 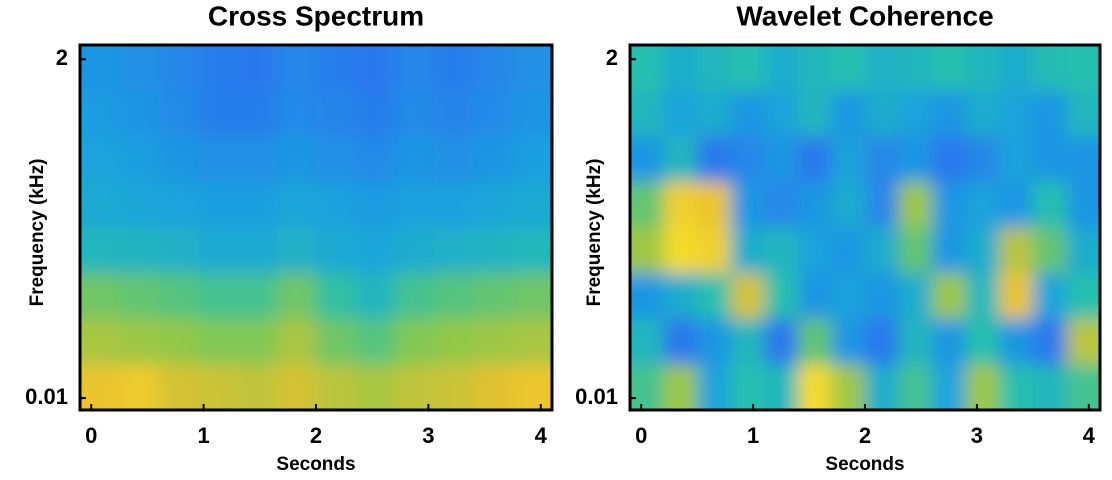 What do you see at coordinates (541, 435) in the screenshot?
I see `x-tick-label: 4` at bounding box center [541, 435].